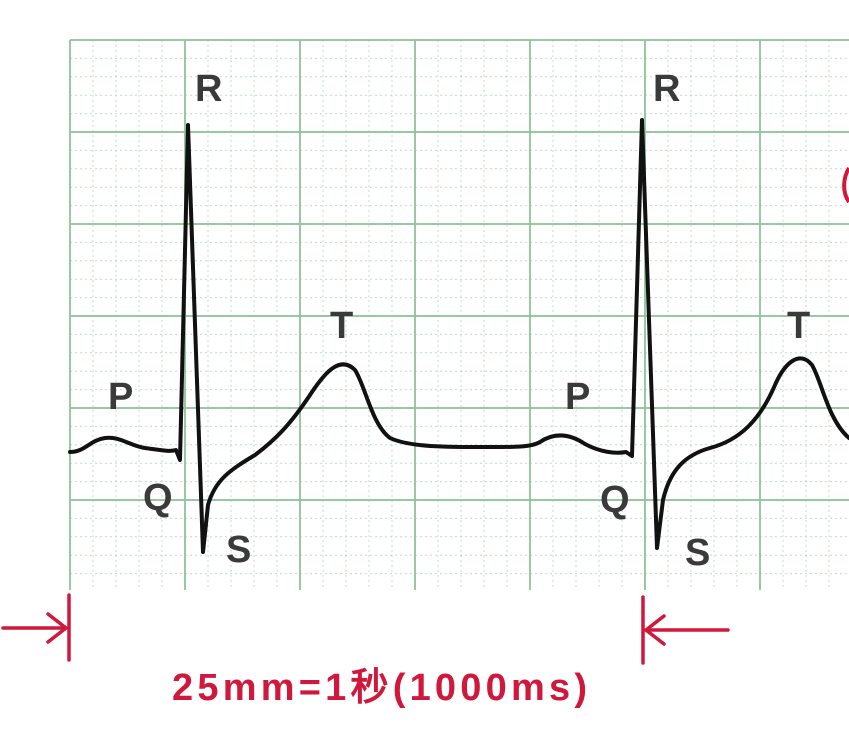 This screenshot has height=753, width=849. I want to click on label-r-1: R, so click(208, 89).